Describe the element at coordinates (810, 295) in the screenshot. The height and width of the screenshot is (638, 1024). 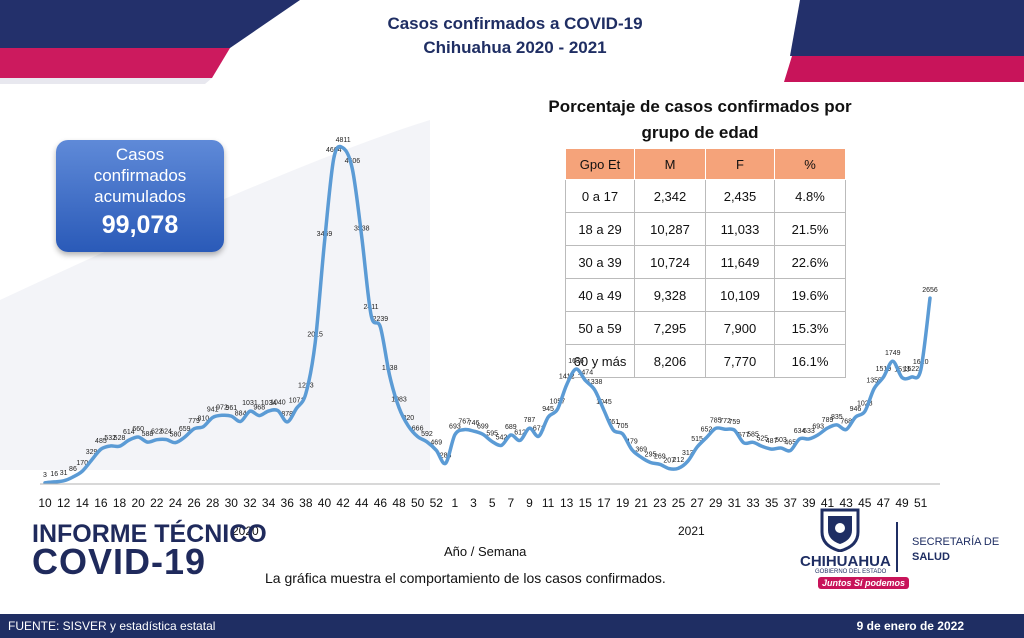
I see `table-cell: 19.6%` at that location.